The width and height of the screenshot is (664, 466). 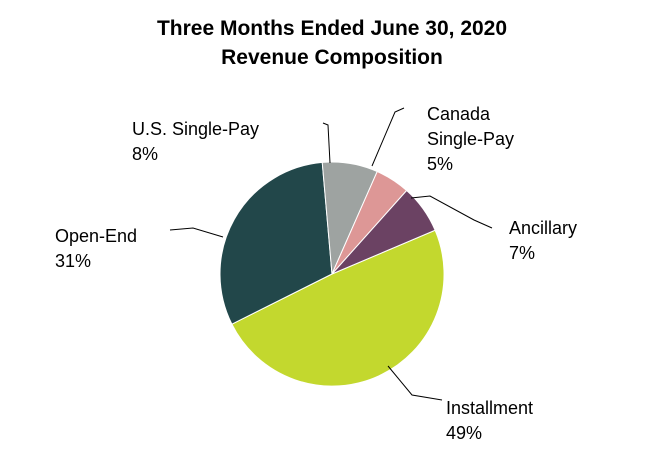 I want to click on slice-label: Canada, so click(x=459, y=114).